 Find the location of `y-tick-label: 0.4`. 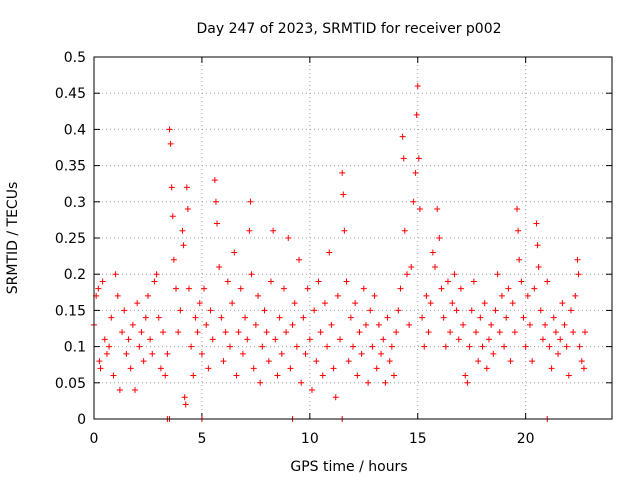

y-tick-label: 0.4 is located at coordinates (75, 130).